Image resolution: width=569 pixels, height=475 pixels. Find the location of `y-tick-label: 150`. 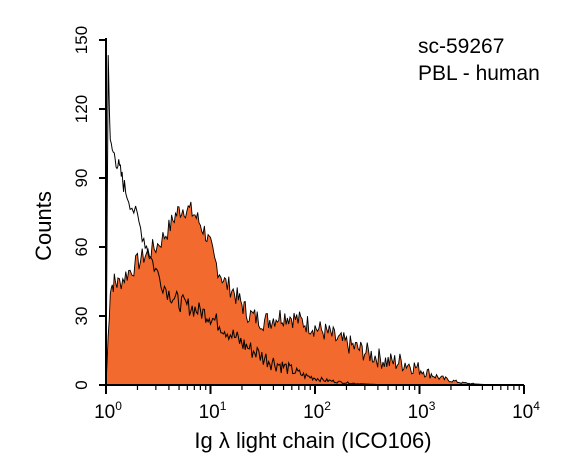

y-tick-label: 150 is located at coordinates (81, 40).